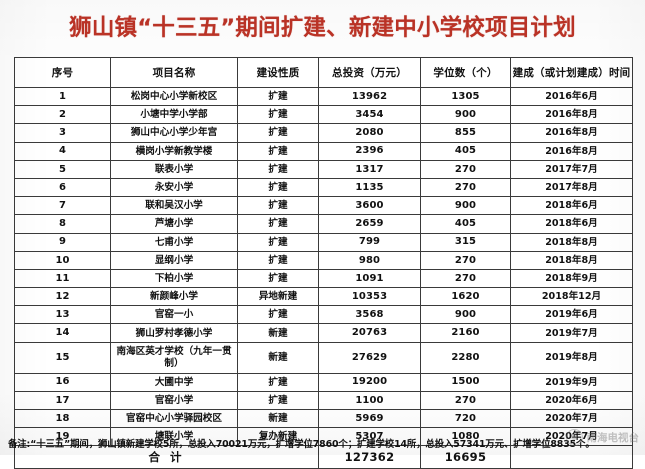 Image resolution: width=645 pixels, height=469 pixels. I want to click on cell-completion-time: 2018年12月, so click(571, 297).